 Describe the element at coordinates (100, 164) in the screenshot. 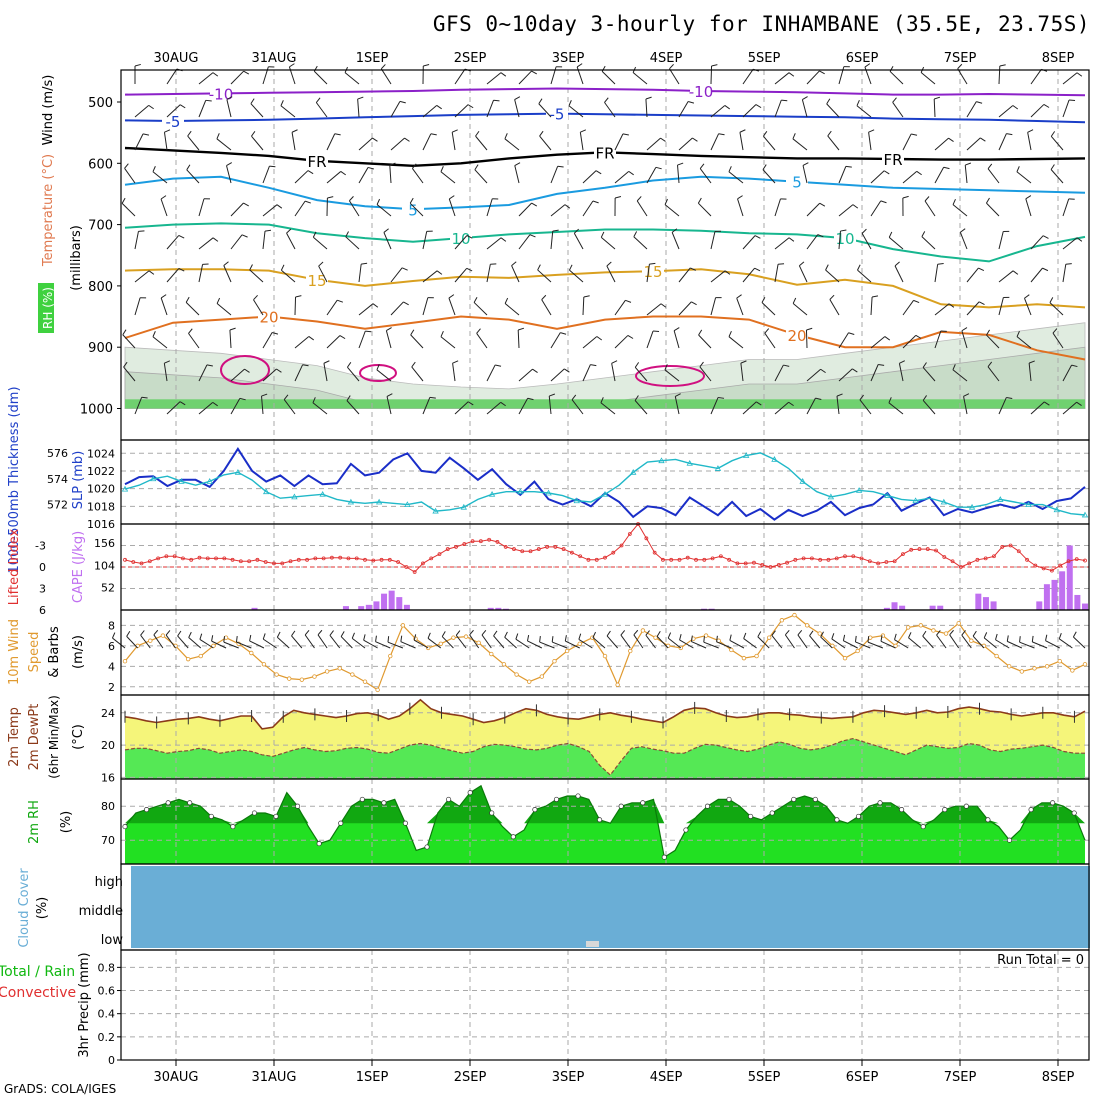

I see `pressure-tick-label: 600` at that location.